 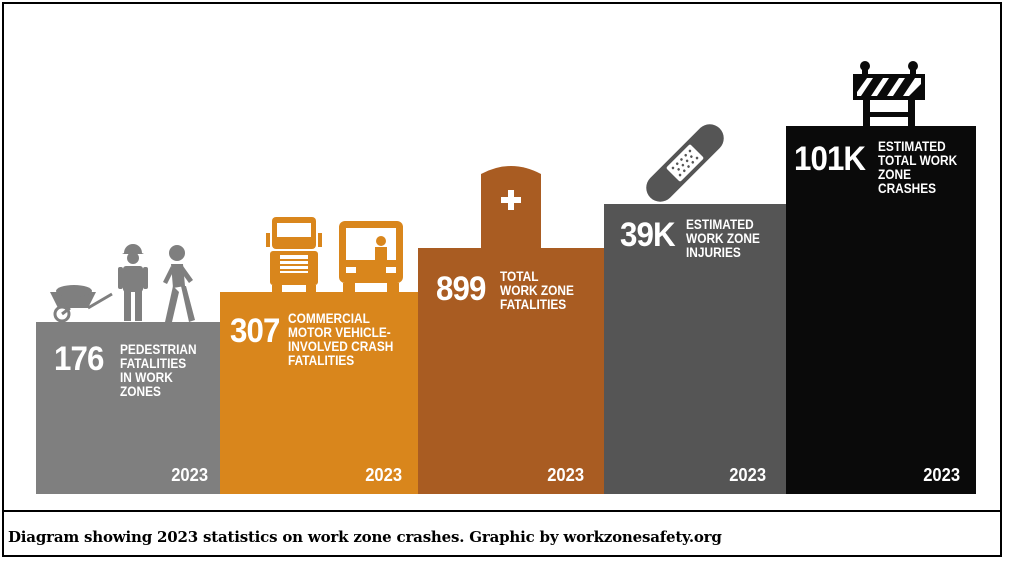 I want to click on panel-value: 176, so click(x=79, y=359).